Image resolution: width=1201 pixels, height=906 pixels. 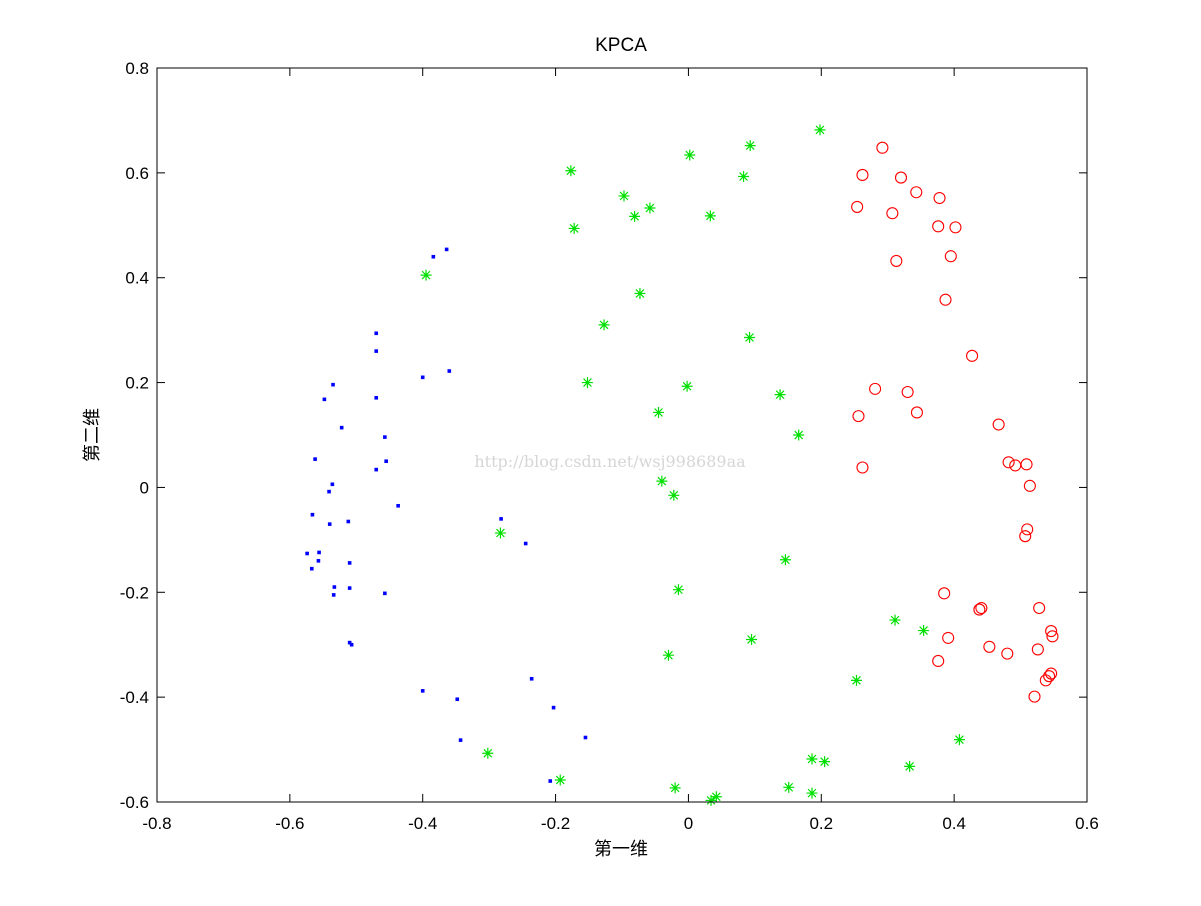 I want to click on x-tick-label: -0.6, so click(x=289, y=823).